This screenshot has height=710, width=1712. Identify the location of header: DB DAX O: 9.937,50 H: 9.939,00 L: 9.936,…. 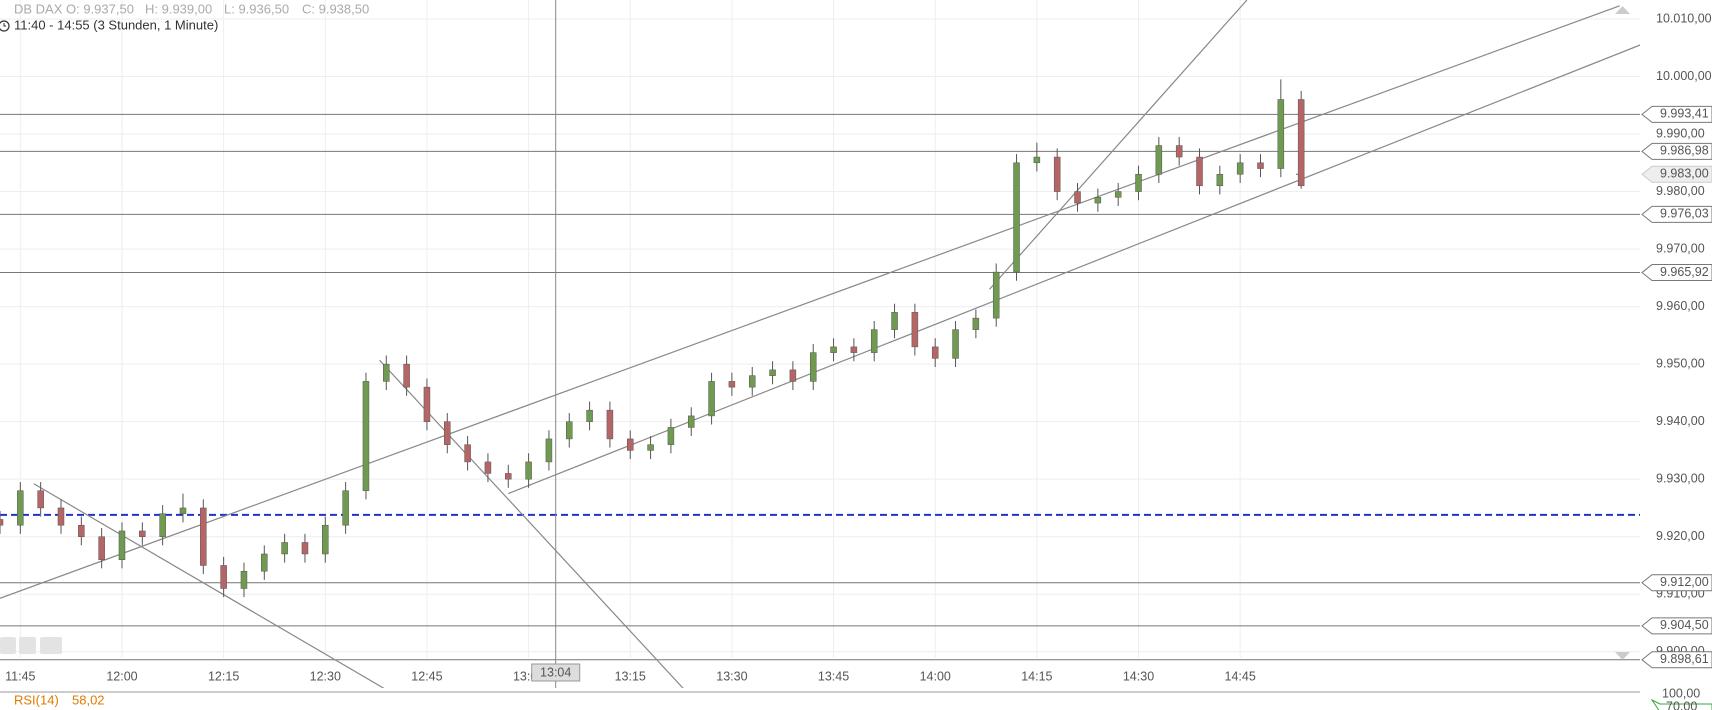
(184, 16).